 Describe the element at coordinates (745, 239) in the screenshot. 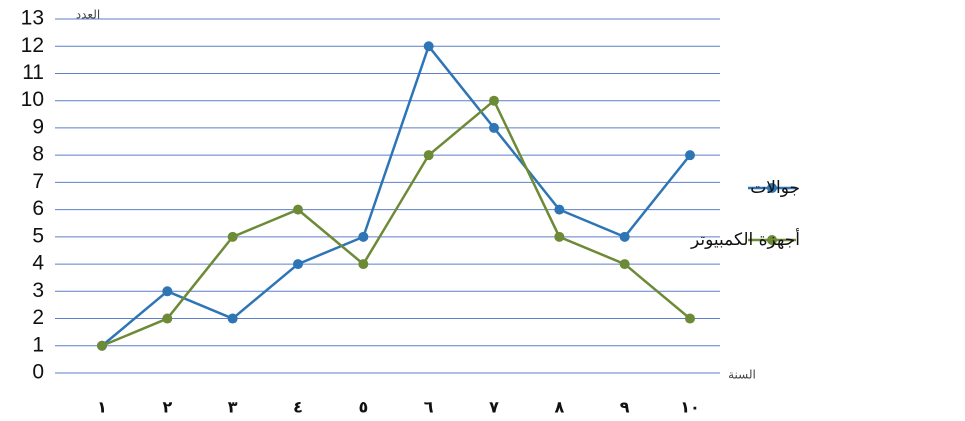

I see `legend-label: أجهزة الكمبيوتر` at that location.